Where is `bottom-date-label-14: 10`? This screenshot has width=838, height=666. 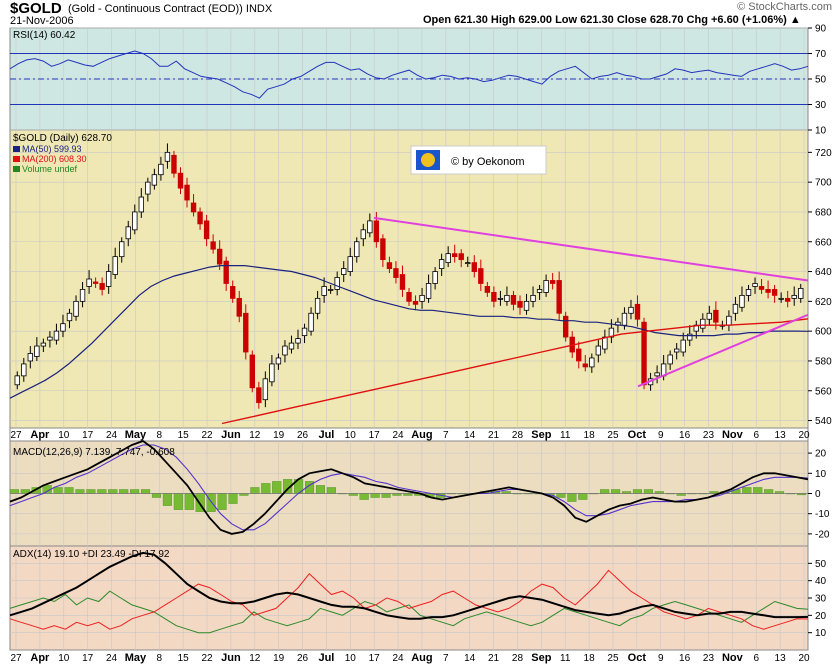
bottom-date-label-14: 10 is located at coordinates (351, 658).